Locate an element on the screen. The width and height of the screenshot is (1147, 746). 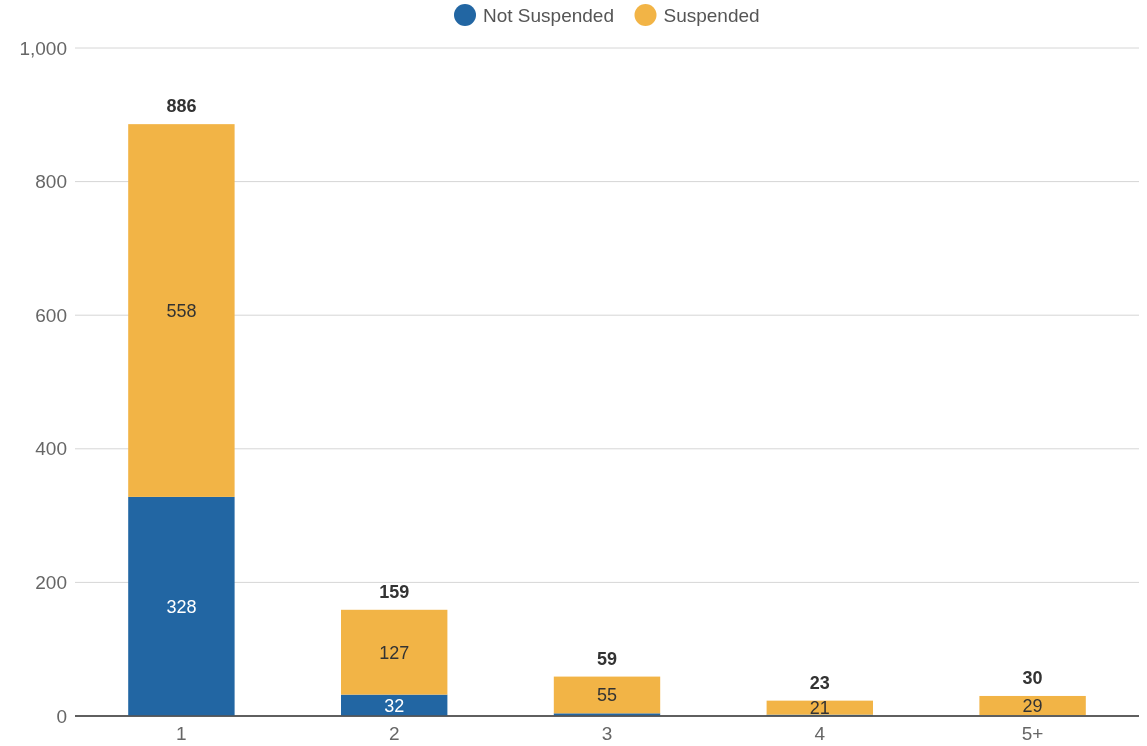
data-label: 21 is located at coordinates (819, 707).